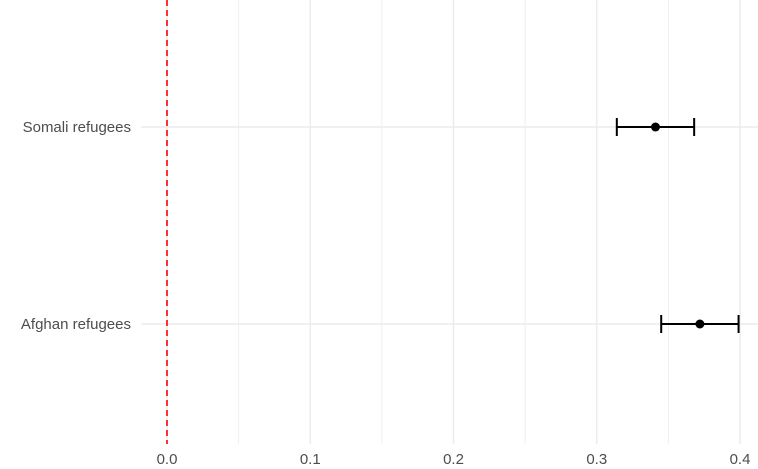 The image size is (758, 469). What do you see at coordinates (76, 226) in the screenshot?
I see `category-labels: Somali refugees Afghan refugees` at bounding box center [76, 226].